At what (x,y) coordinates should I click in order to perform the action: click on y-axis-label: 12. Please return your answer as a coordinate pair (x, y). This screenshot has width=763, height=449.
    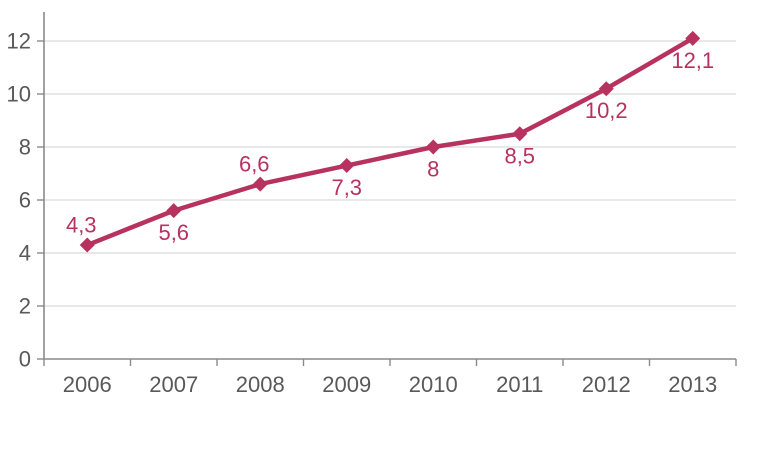
    Looking at the image, I should click on (19, 41).